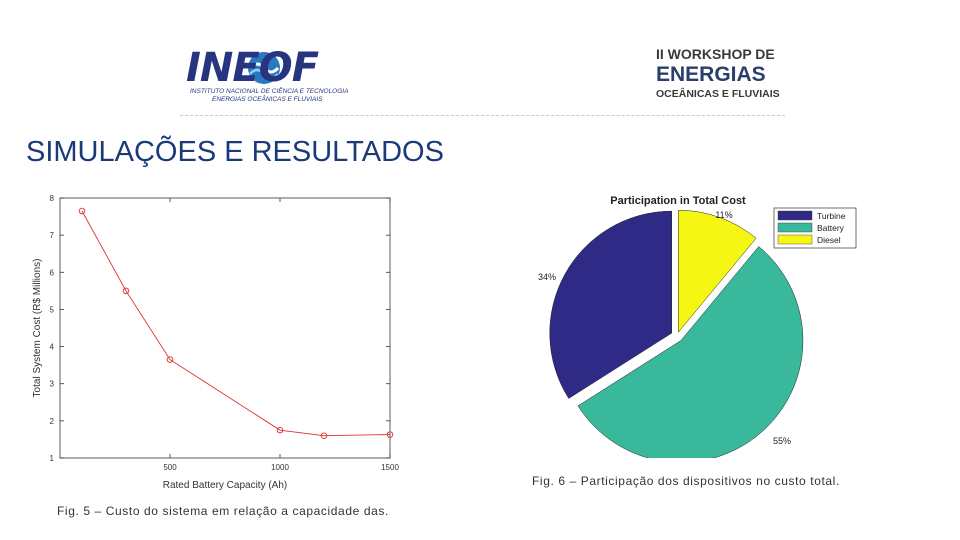 The width and height of the screenshot is (960, 540). I want to click on pie-label-turbine: 34%, so click(547, 277).